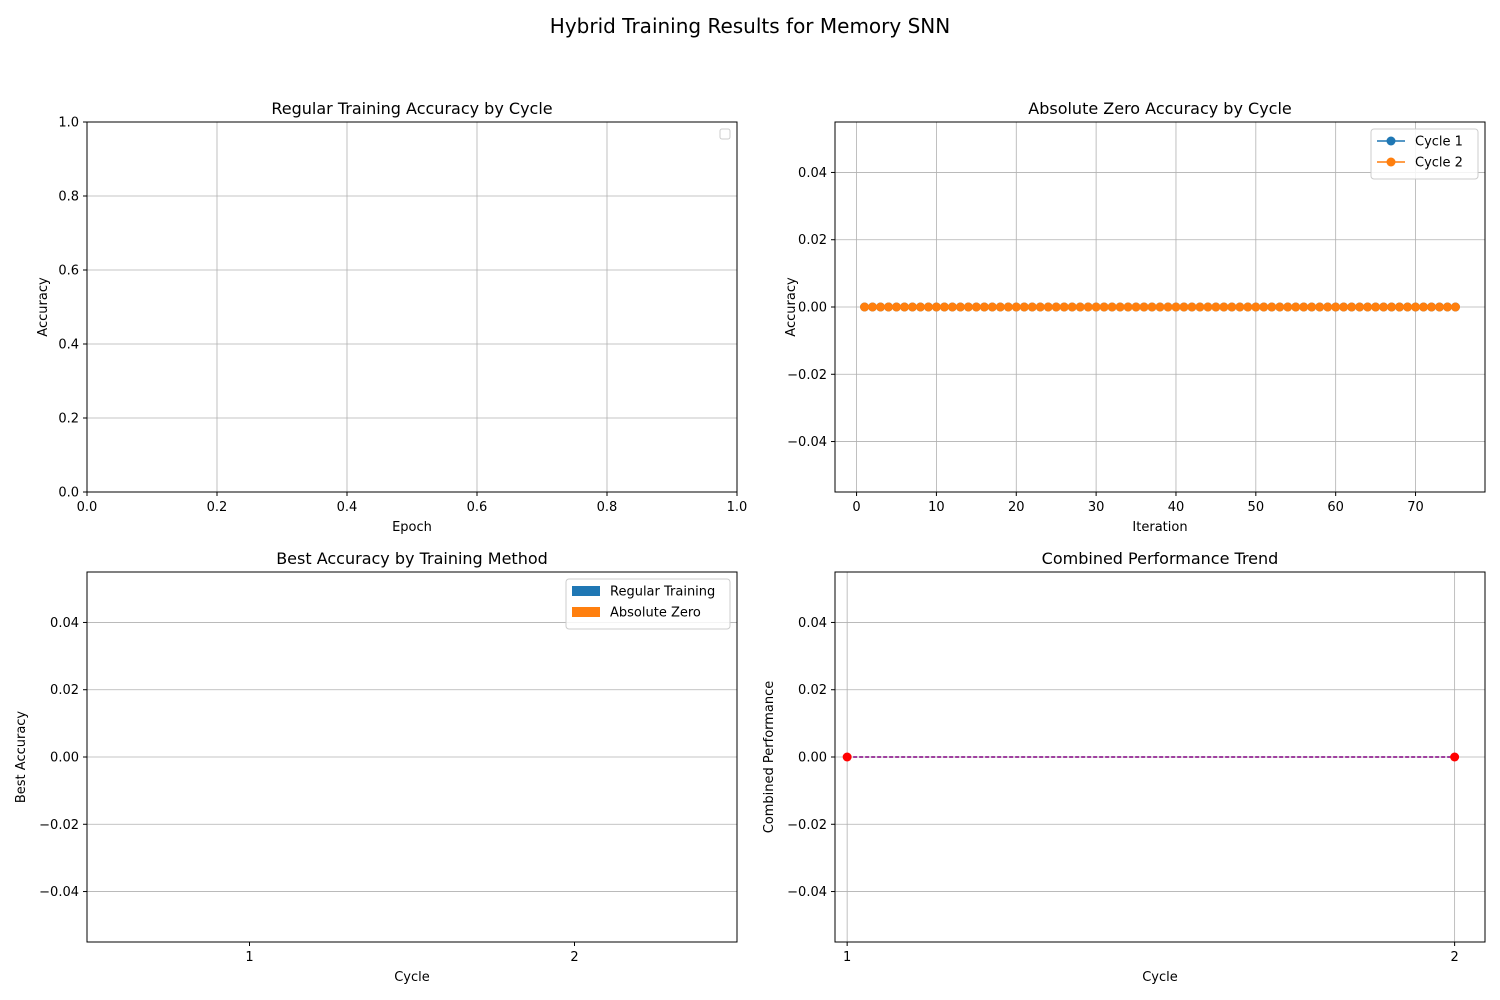 The image size is (1500, 1000). What do you see at coordinates (662, 592) in the screenshot?
I see `ax3-legend-label: Regular Training` at bounding box center [662, 592].